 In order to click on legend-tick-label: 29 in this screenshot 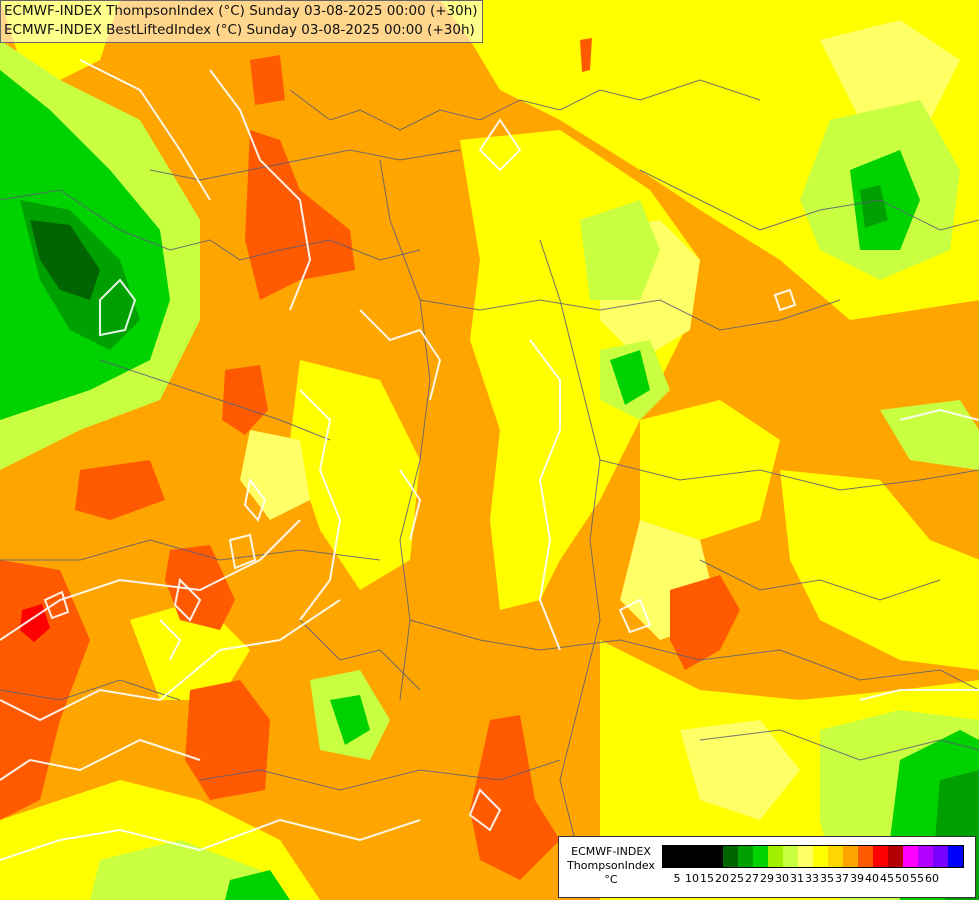, I will do `click(767, 878)`.